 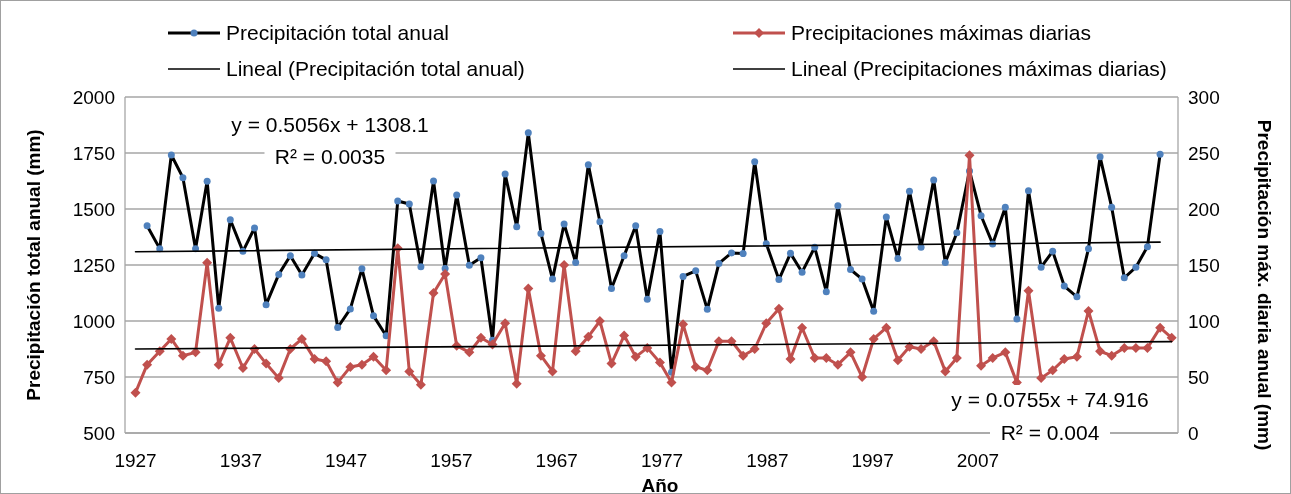 What do you see at coordinates (135, 460) in the screenshot?
I see `x-tick-label: 1927` at bounding box center [135, 460].